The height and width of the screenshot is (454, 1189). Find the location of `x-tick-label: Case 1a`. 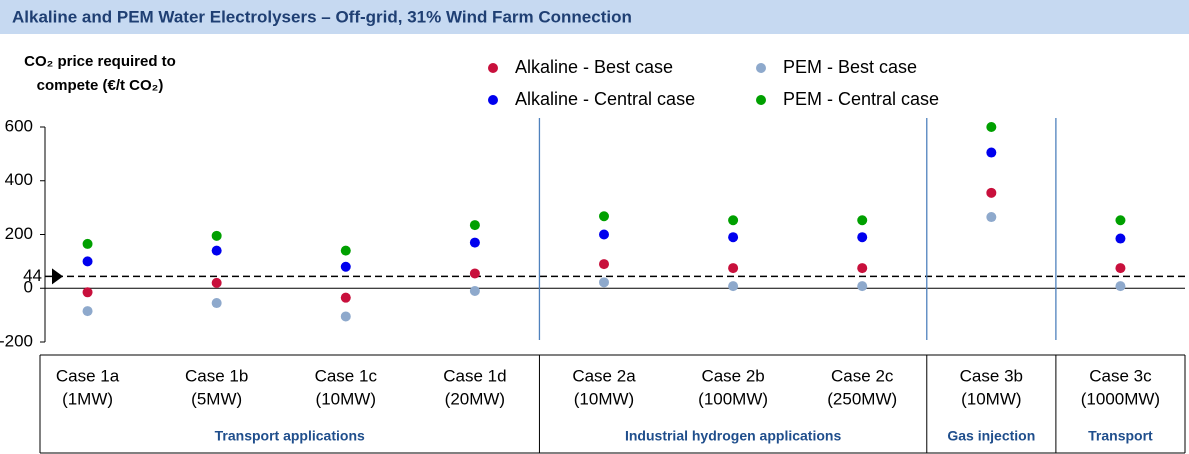

x-tick-label: Case 1a is located at coordinates (88, 375).